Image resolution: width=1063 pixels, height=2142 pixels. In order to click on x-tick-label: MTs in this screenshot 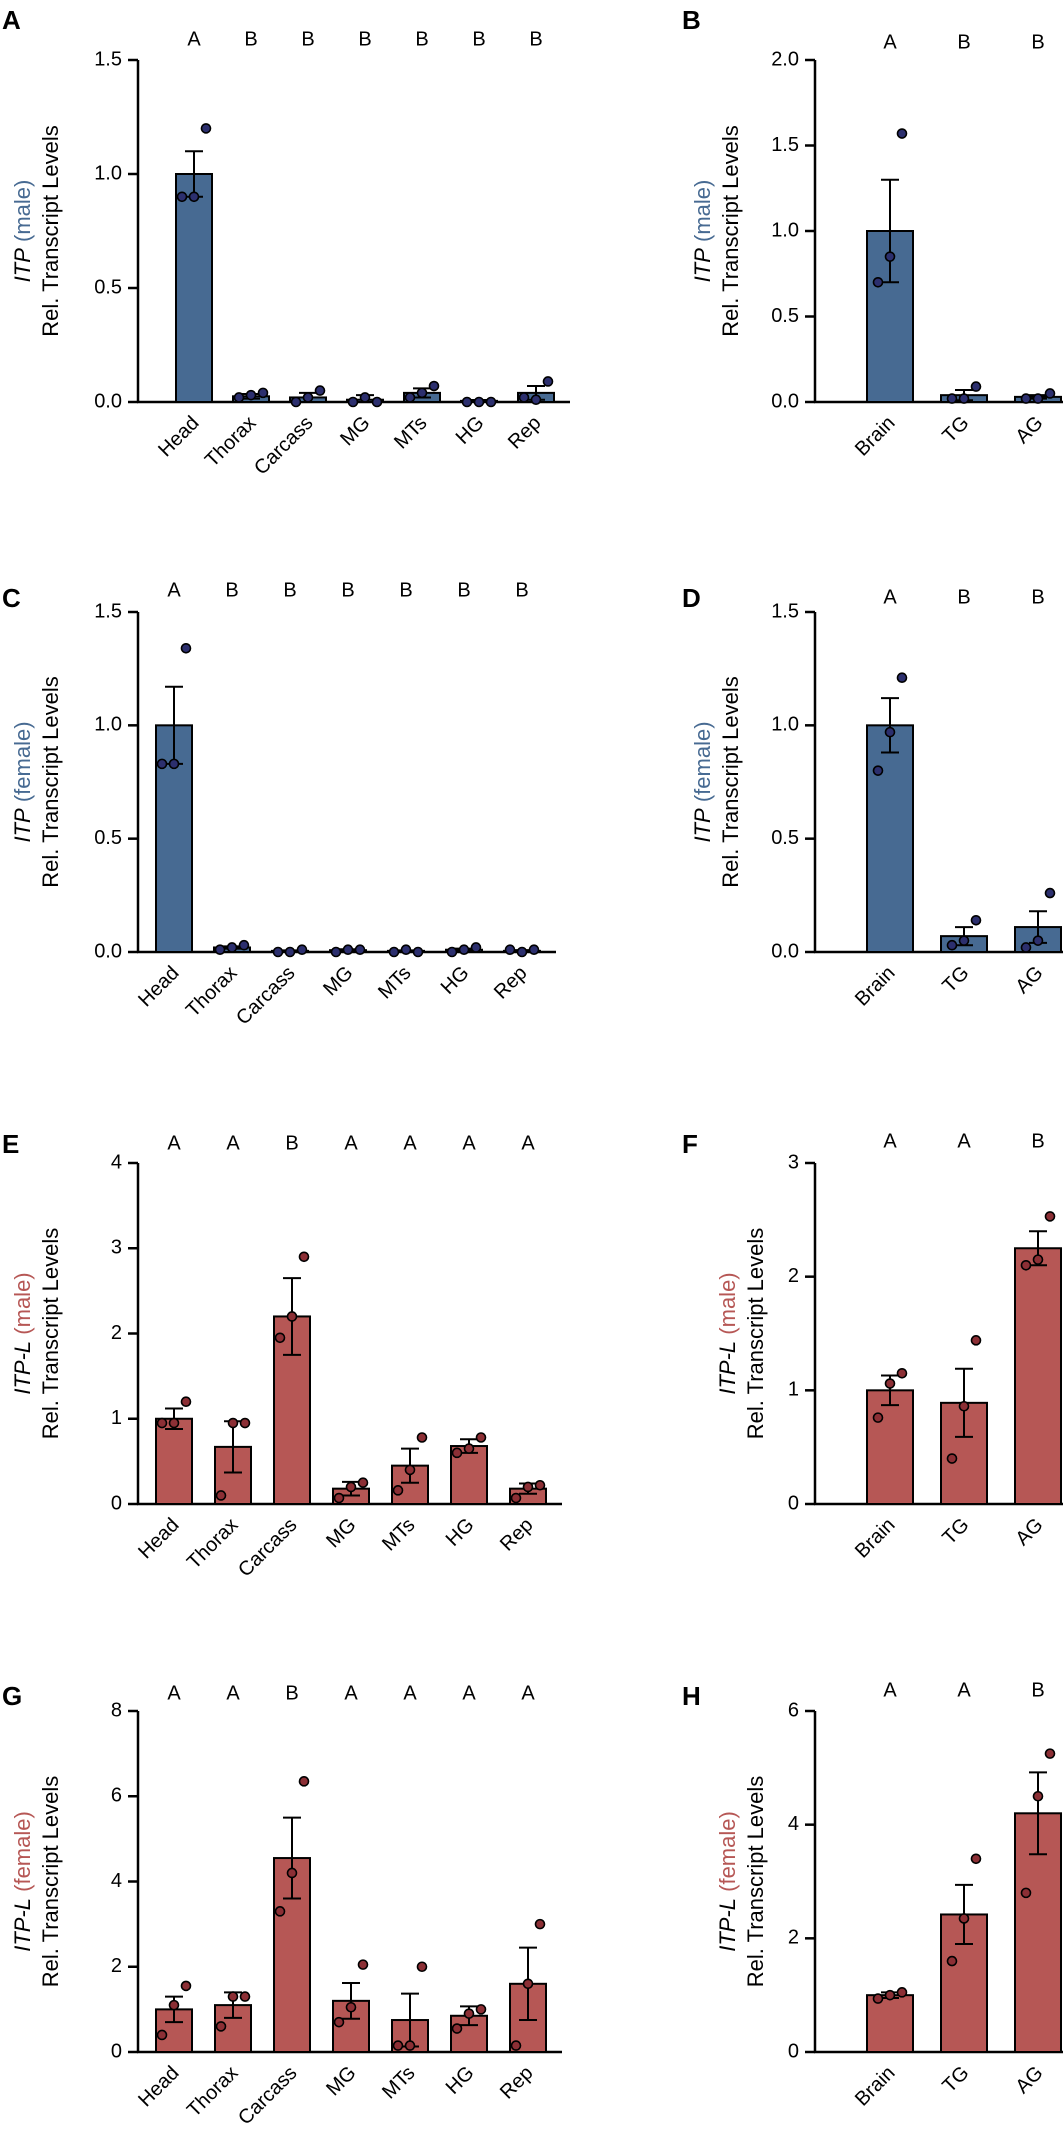, I will do `click(394, 982)`.